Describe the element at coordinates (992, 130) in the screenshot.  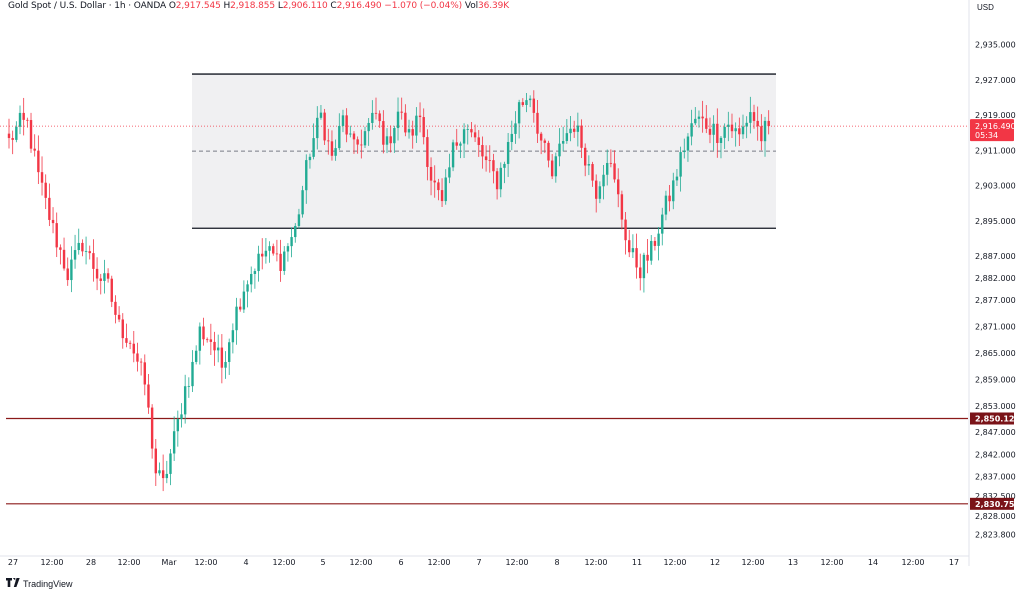
I see `current-price-tag` at that location.